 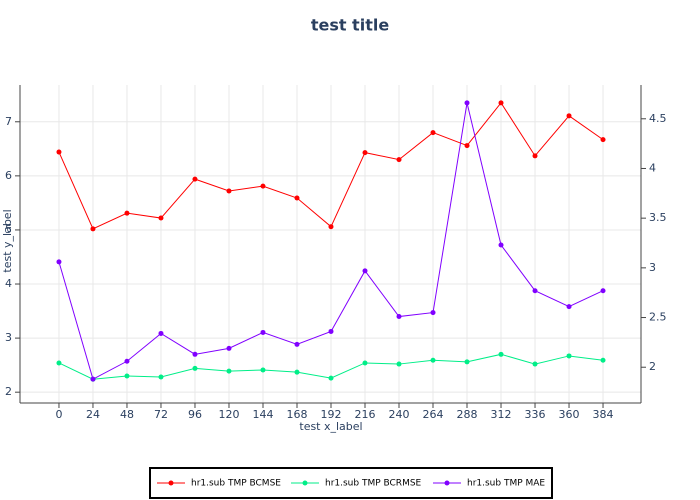 I want to click on x-tick-label: 336, so click(x=535, y=414).